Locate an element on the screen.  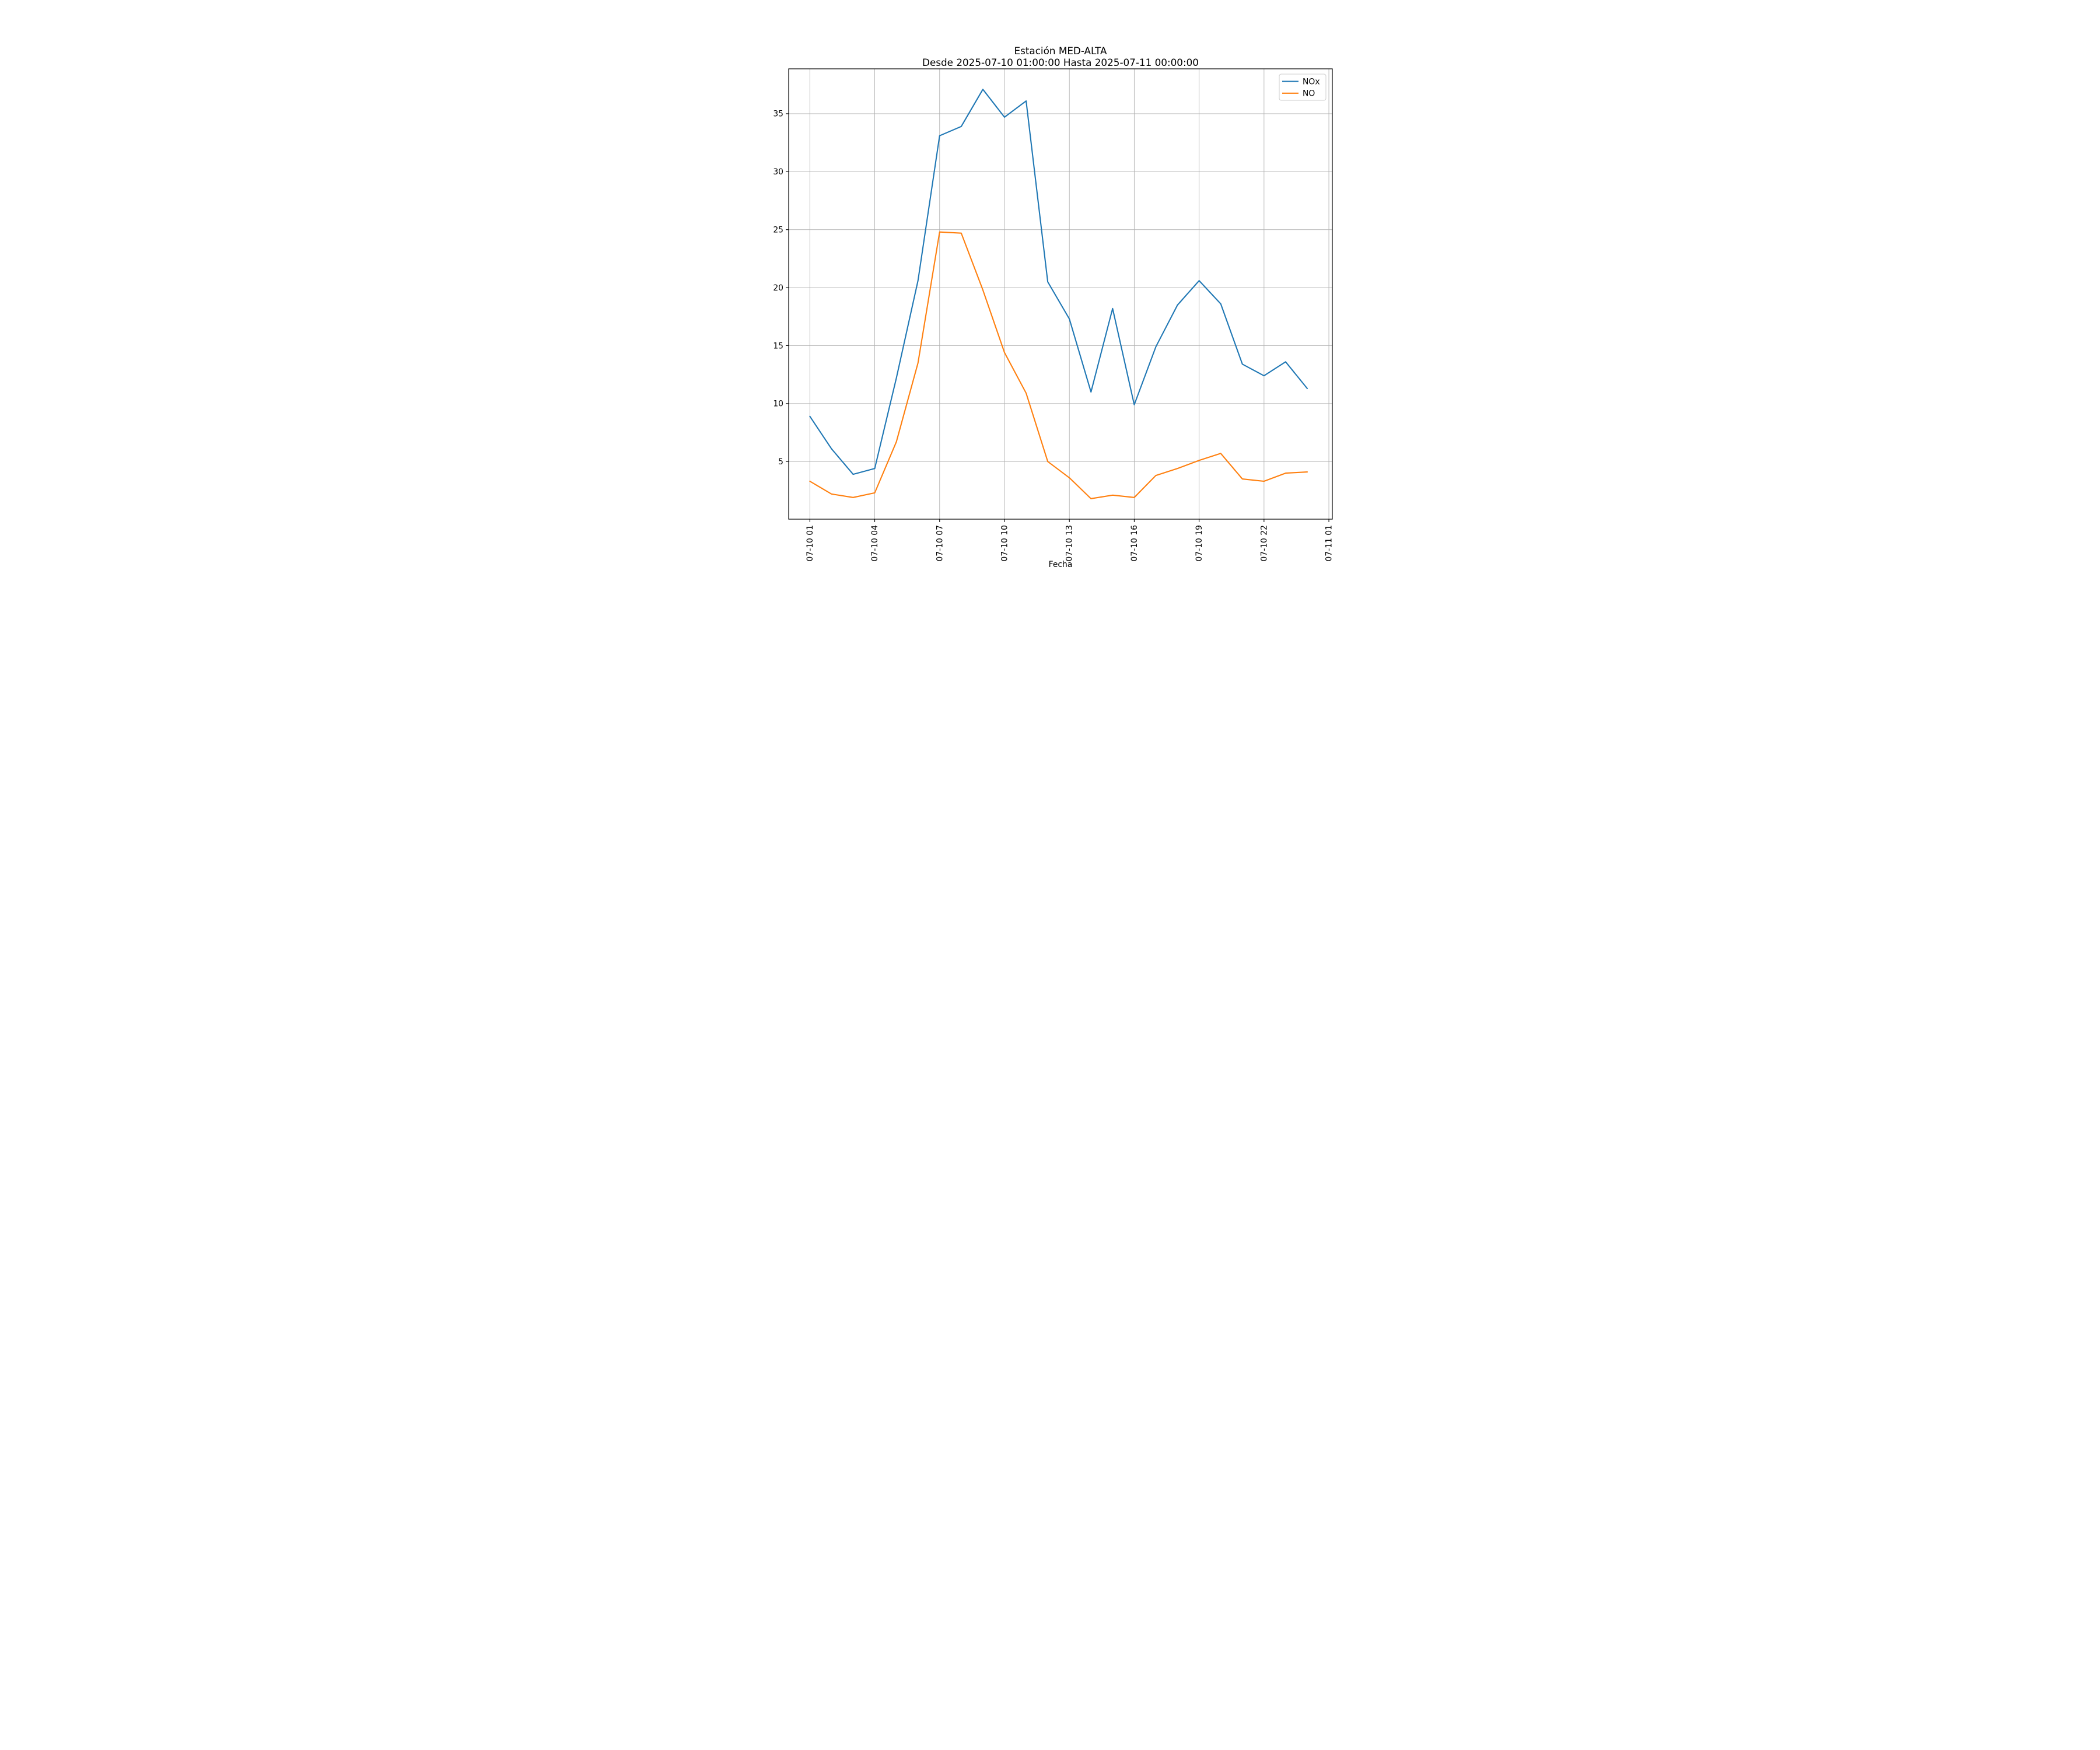
y-tick-label: 30 is located at coordinates (778, 172).